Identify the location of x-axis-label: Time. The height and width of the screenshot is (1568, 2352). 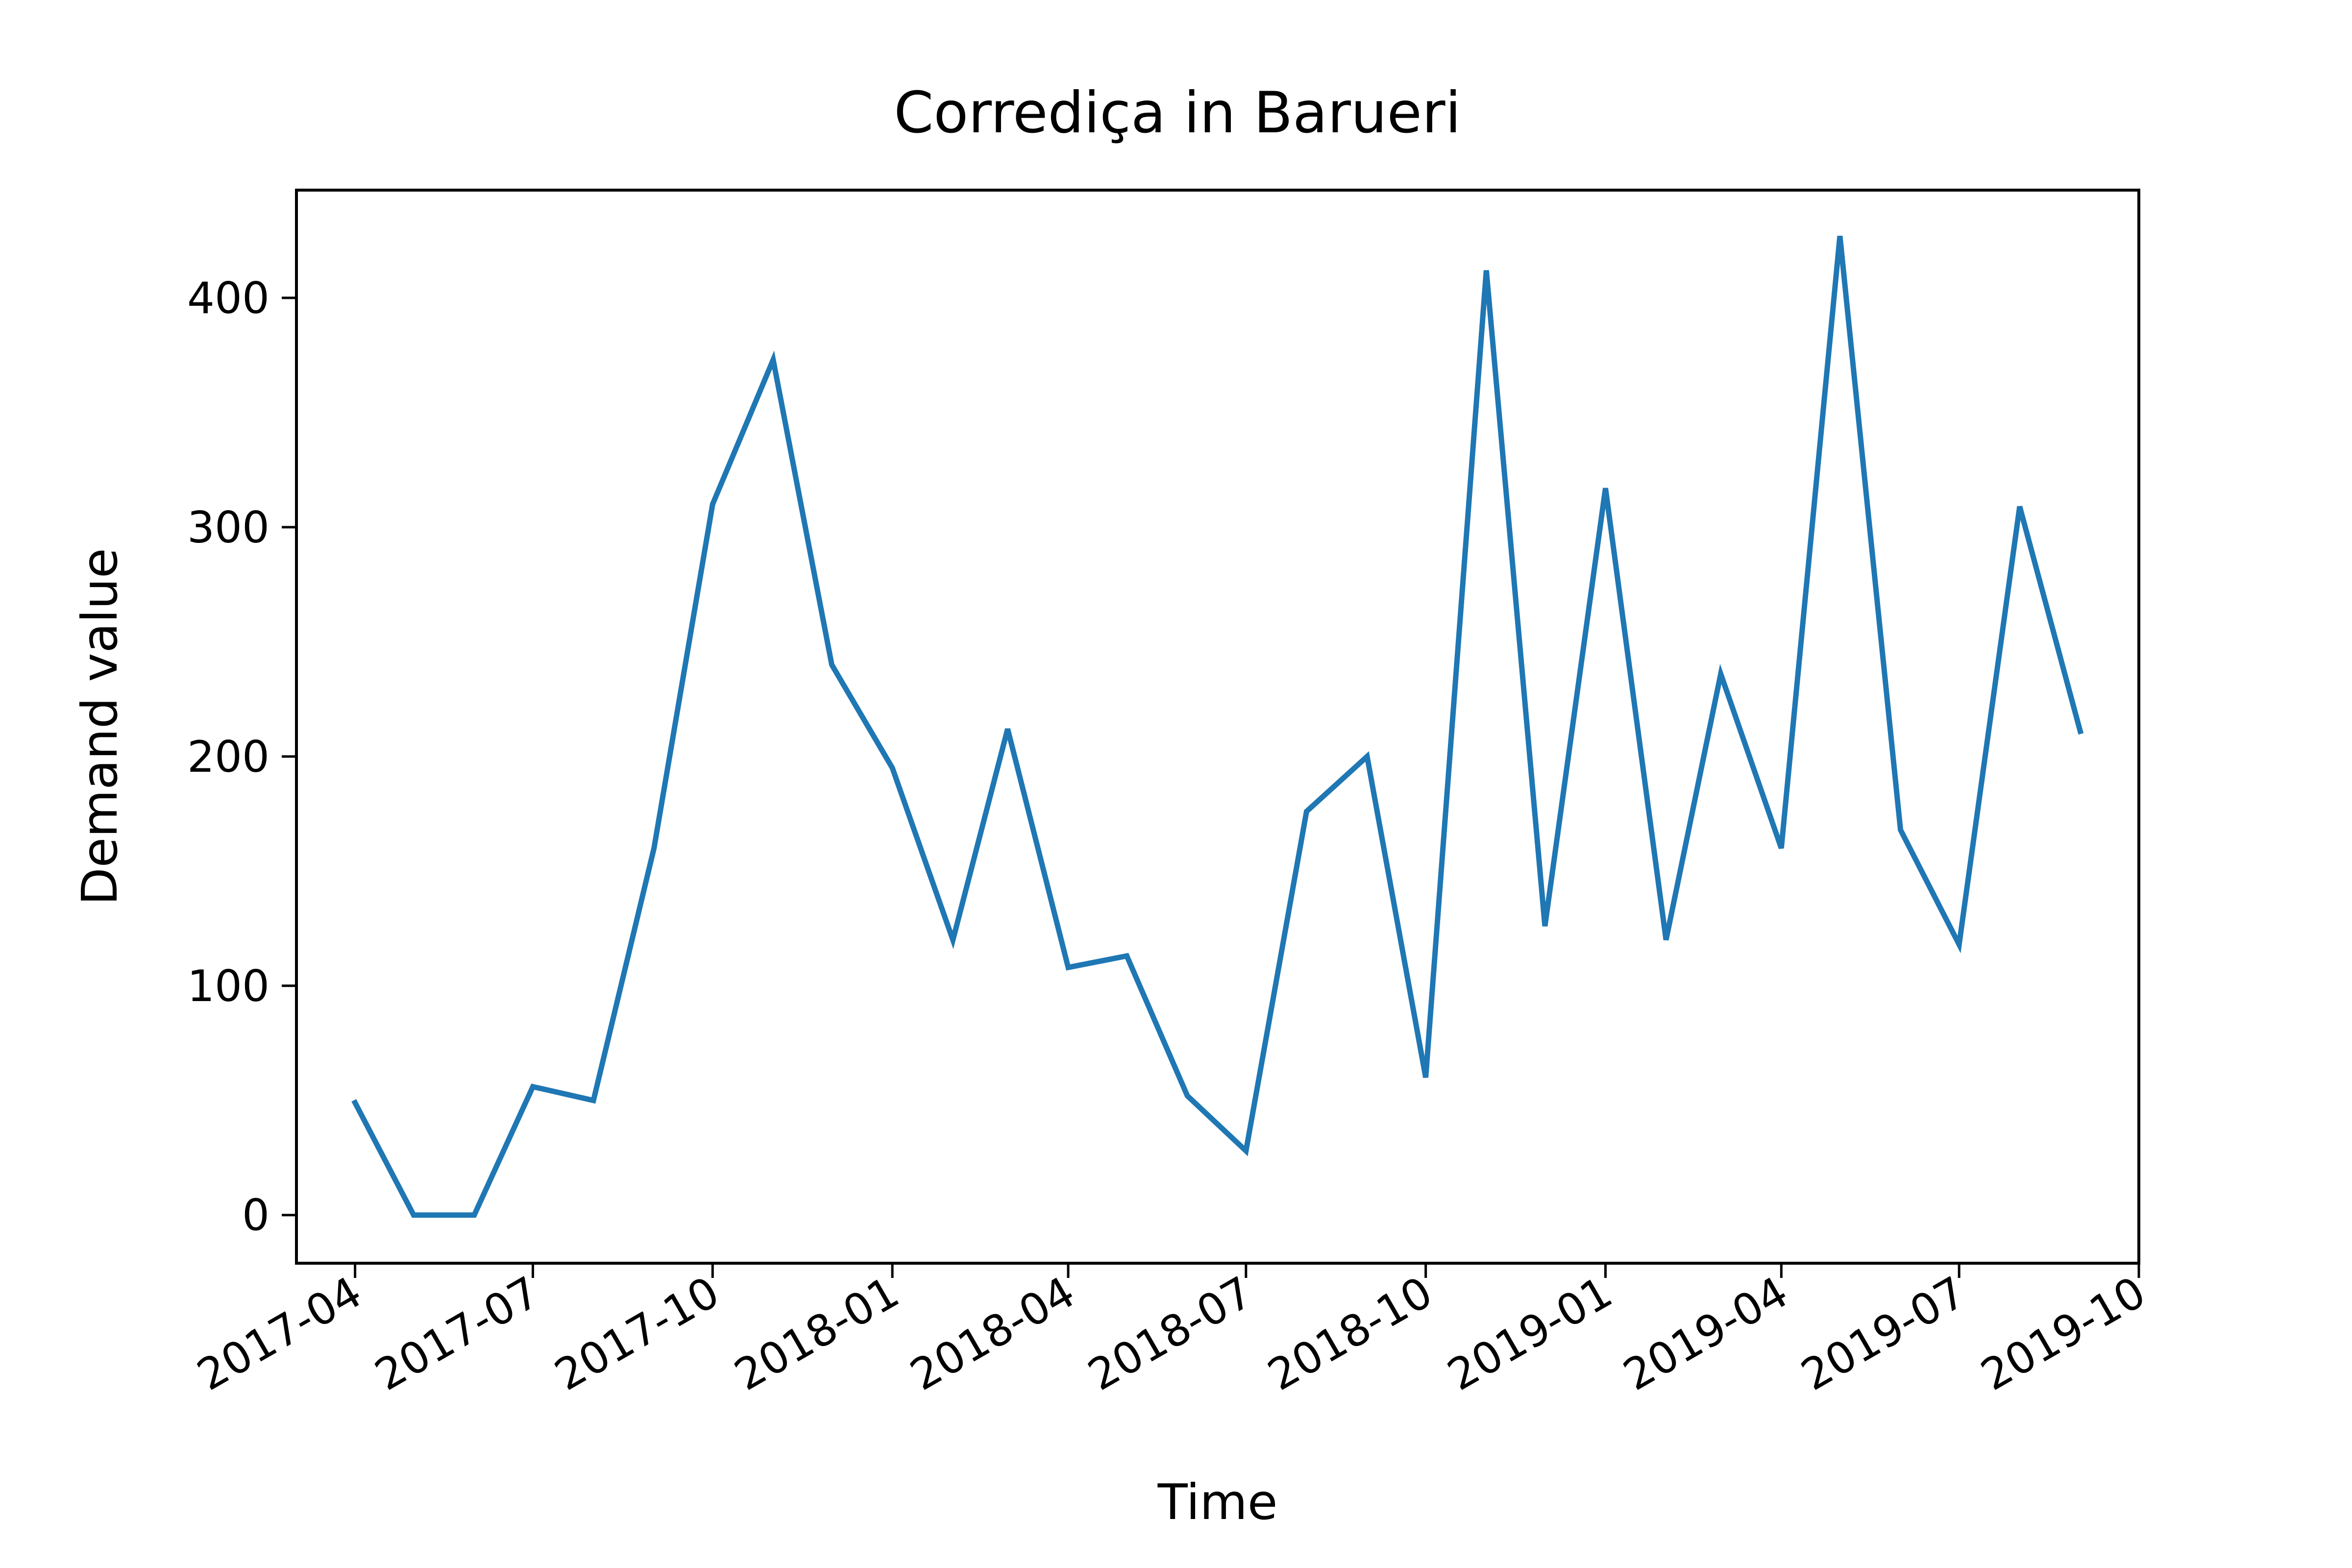
(1217, 1502).